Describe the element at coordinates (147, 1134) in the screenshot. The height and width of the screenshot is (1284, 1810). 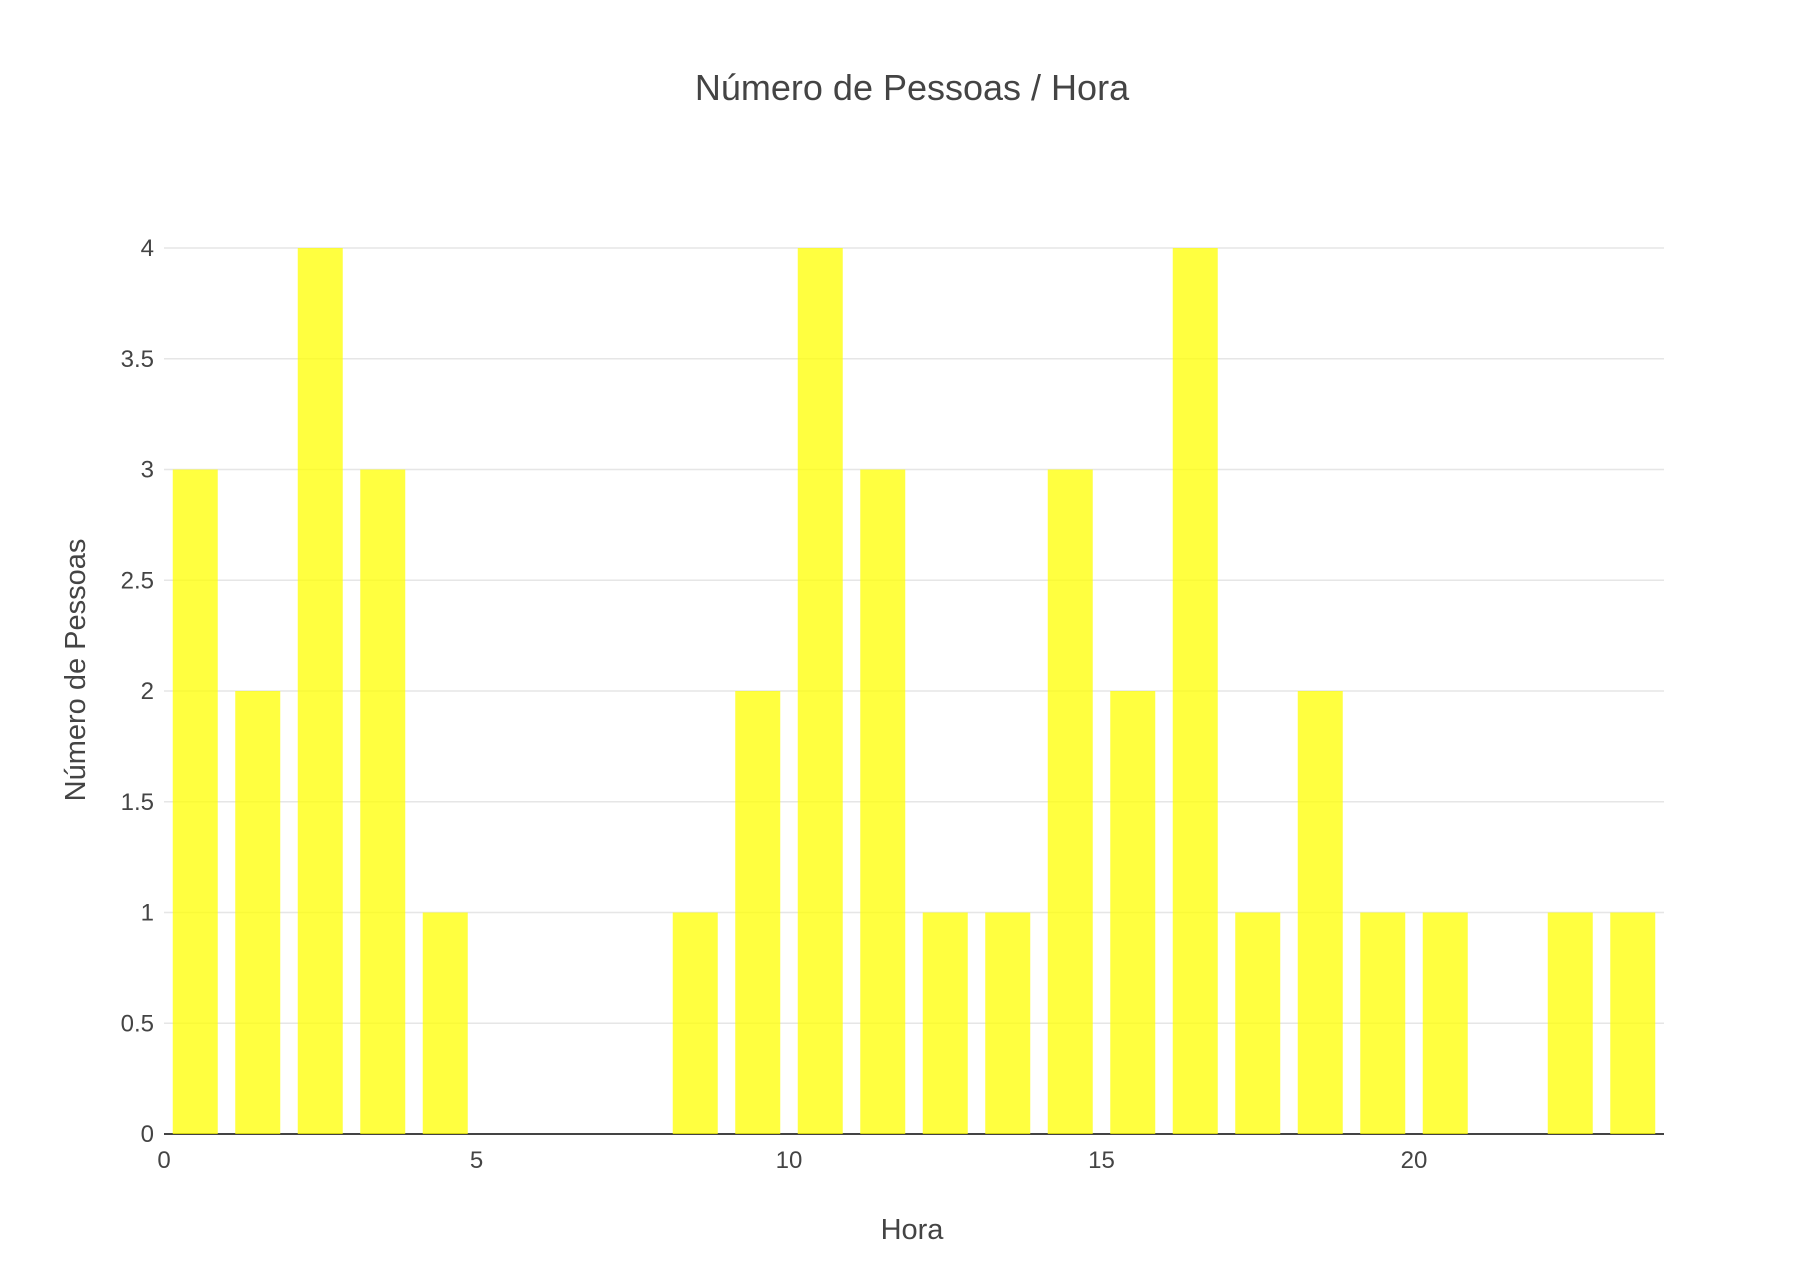
I see `y-tick-label: 0` at that location.